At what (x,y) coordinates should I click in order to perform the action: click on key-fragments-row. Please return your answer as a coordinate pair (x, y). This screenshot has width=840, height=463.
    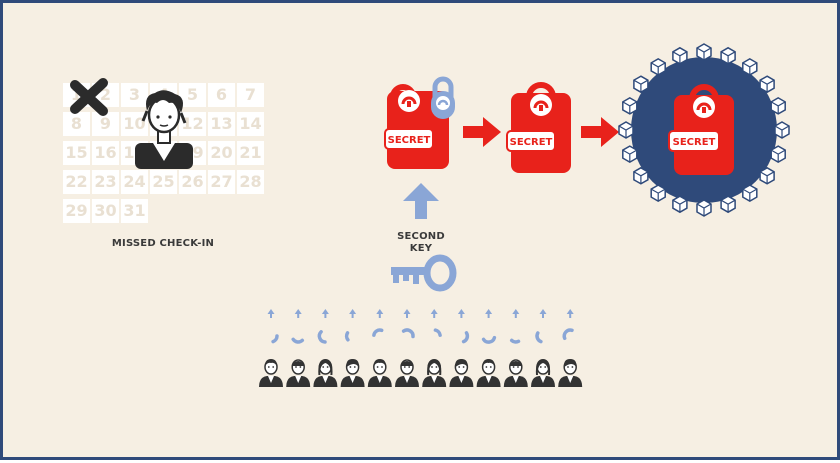
    Looking at the image, I should click on (420, 326).